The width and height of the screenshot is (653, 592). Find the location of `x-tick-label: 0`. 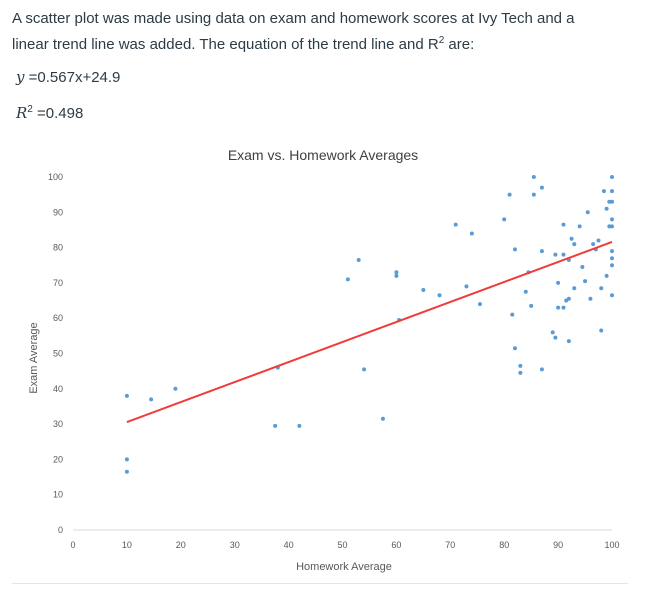

x-tick-label: 0 is located at coordinates (72, 545).